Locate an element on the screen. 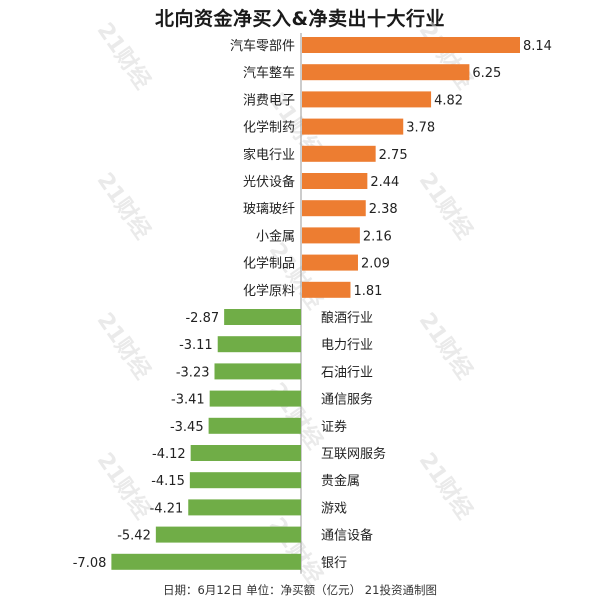  category-label: 消费电子 is located at coordinates (269, 100).